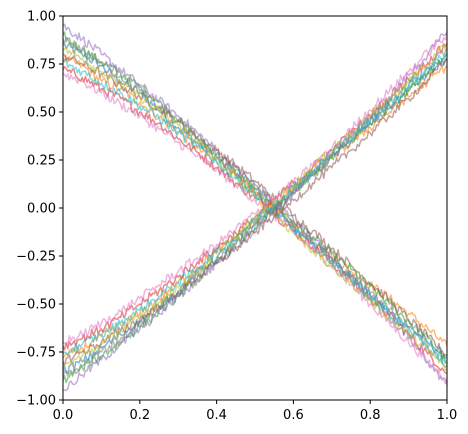 This screenshot has height=434, width=468. What do you see at coordinates (36, 401) in the screenshot?
I see `y-tick-label: −1.00` at bounding box center [36, 401].